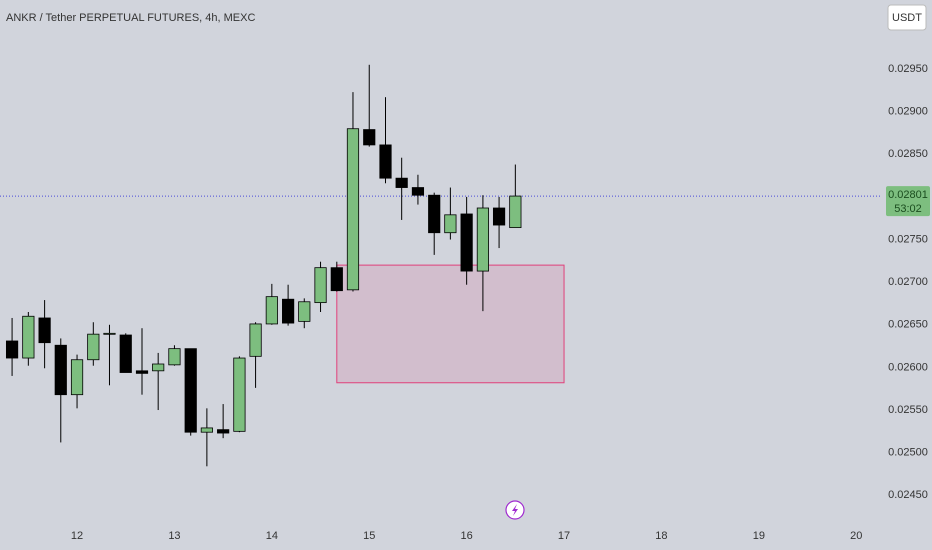 The height and width of the screenshot is (550, 932). Describe the element at coordinates (174, 536) in the screenshot. I see `x-tick-label: 13` at that location.